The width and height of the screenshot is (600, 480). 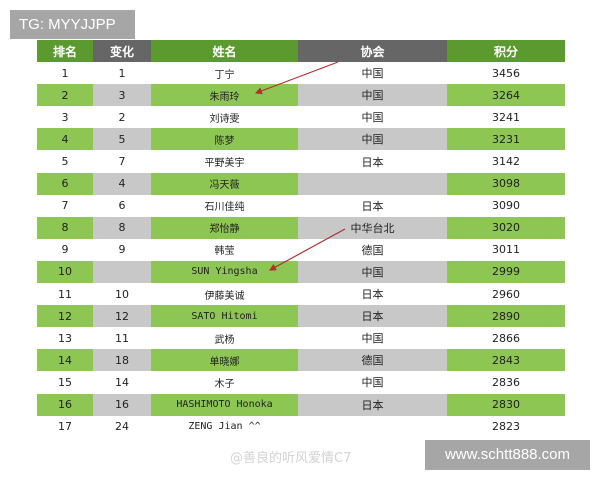 I want to click on cell-name: SUN Yingsha, so click(x=224, y=272).